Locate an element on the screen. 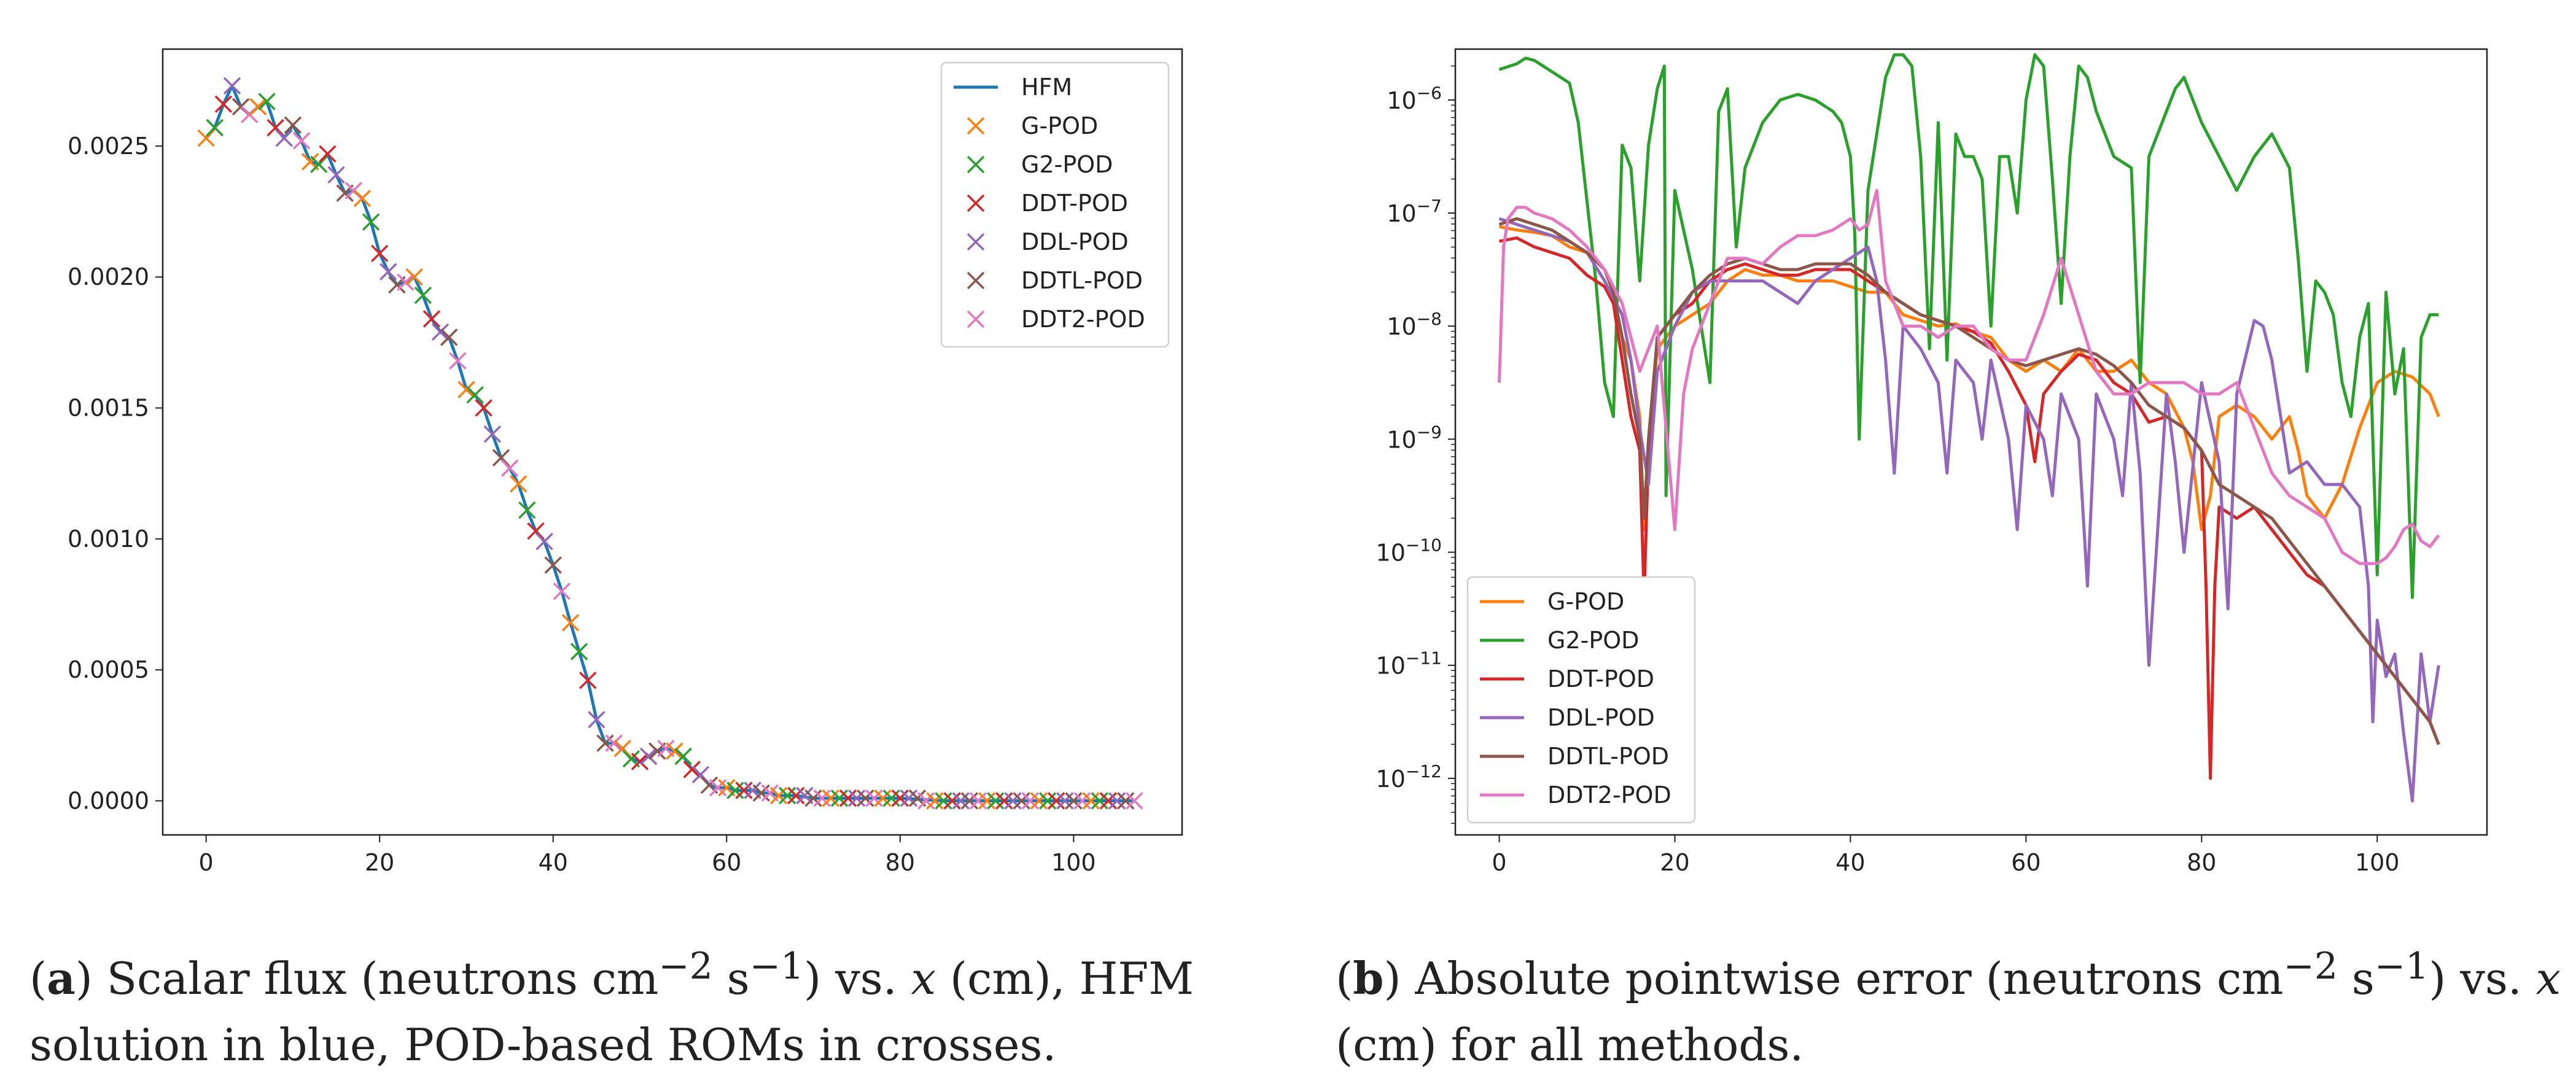 This screenshot has height=1078, width=2576. y-tick-label: 0.0025 is located at coordinates (108, 146).